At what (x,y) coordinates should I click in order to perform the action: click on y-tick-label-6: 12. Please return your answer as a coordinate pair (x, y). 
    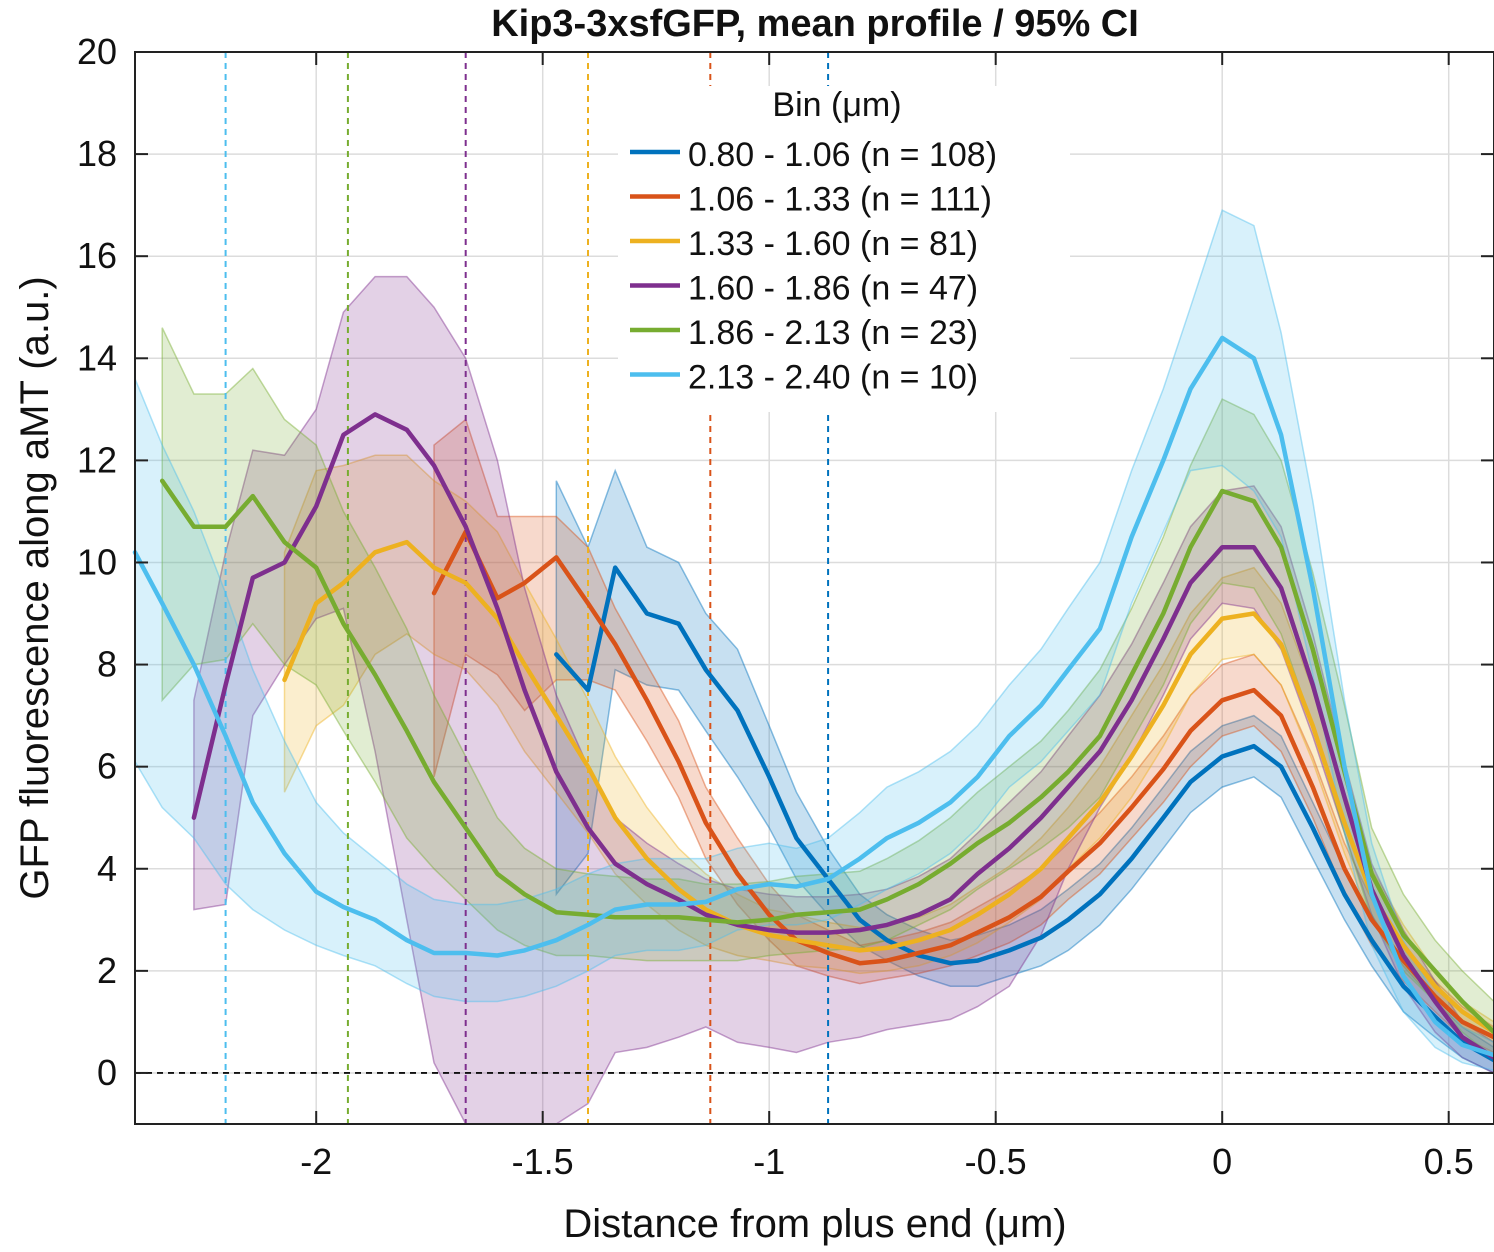
    Looking at the image, I should click on (97, 459).